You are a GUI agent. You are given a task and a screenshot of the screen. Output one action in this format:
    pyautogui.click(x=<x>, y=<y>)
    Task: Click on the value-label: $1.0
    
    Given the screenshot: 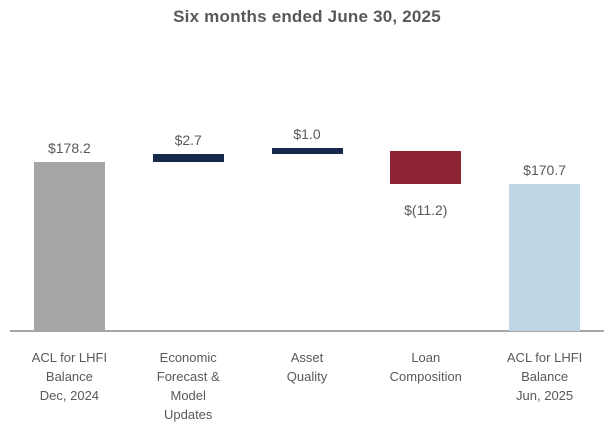 What is the action you would take?
    pyautogui.click(x=307, y=134)
    